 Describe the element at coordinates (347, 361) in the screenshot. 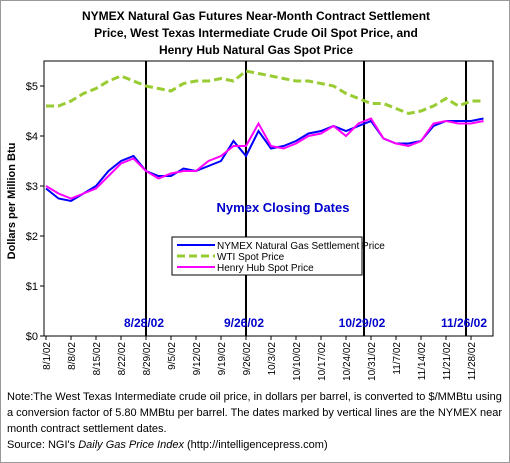

I see `x-tick-label: 10/24/02` at that location.